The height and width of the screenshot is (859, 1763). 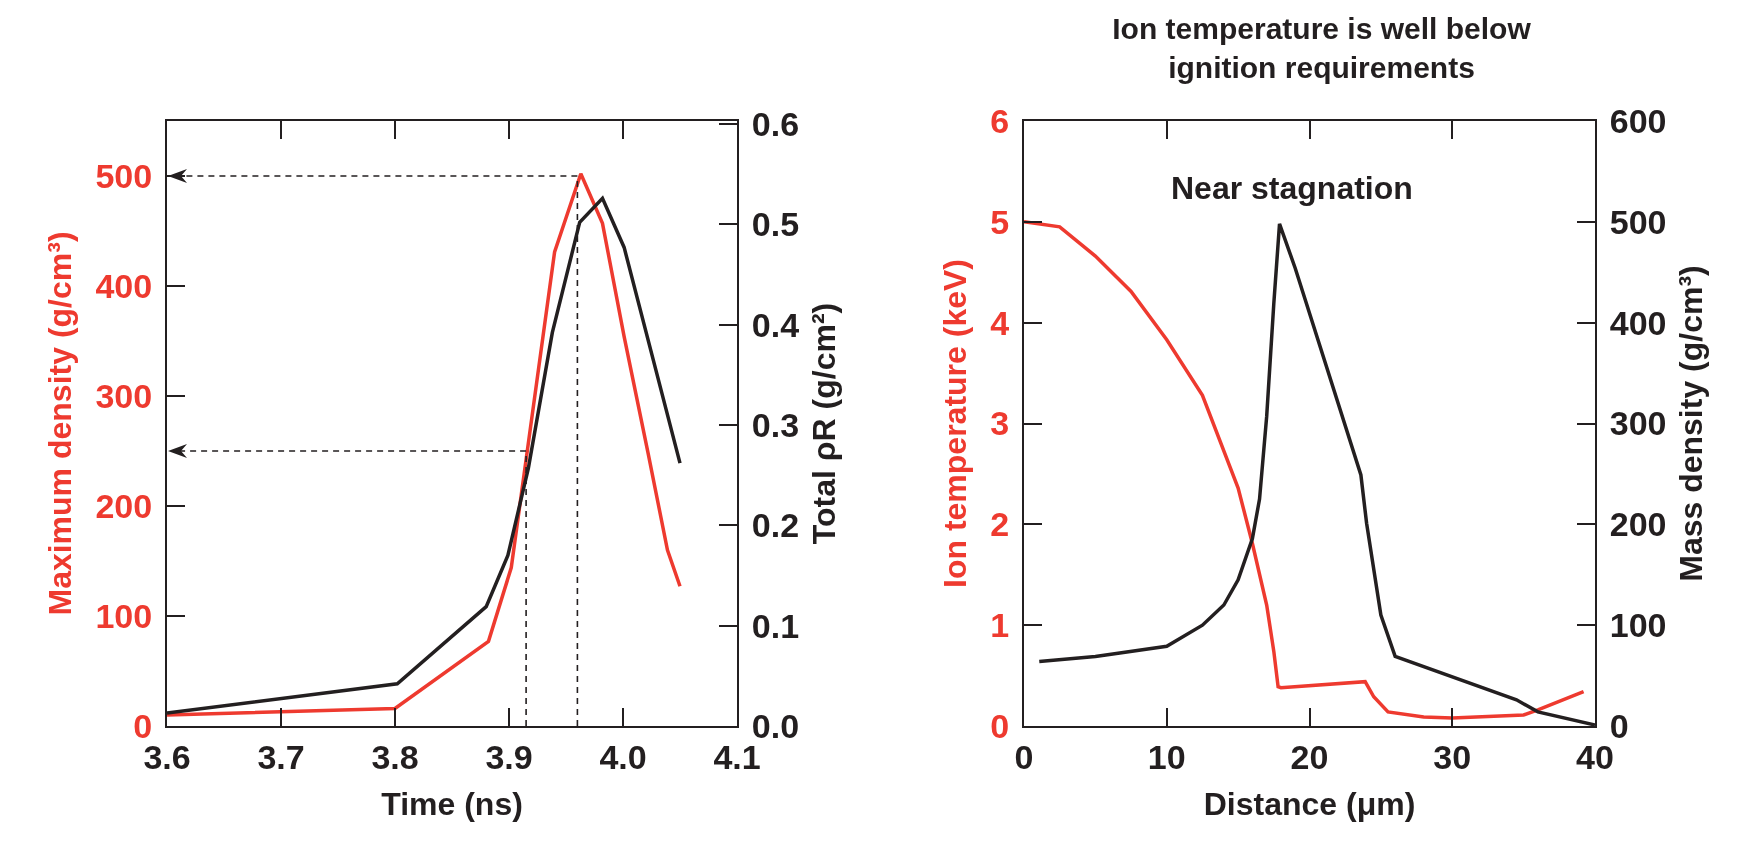 I want to click on x-axis-title: Time (ns), so click(x=452, y=804).